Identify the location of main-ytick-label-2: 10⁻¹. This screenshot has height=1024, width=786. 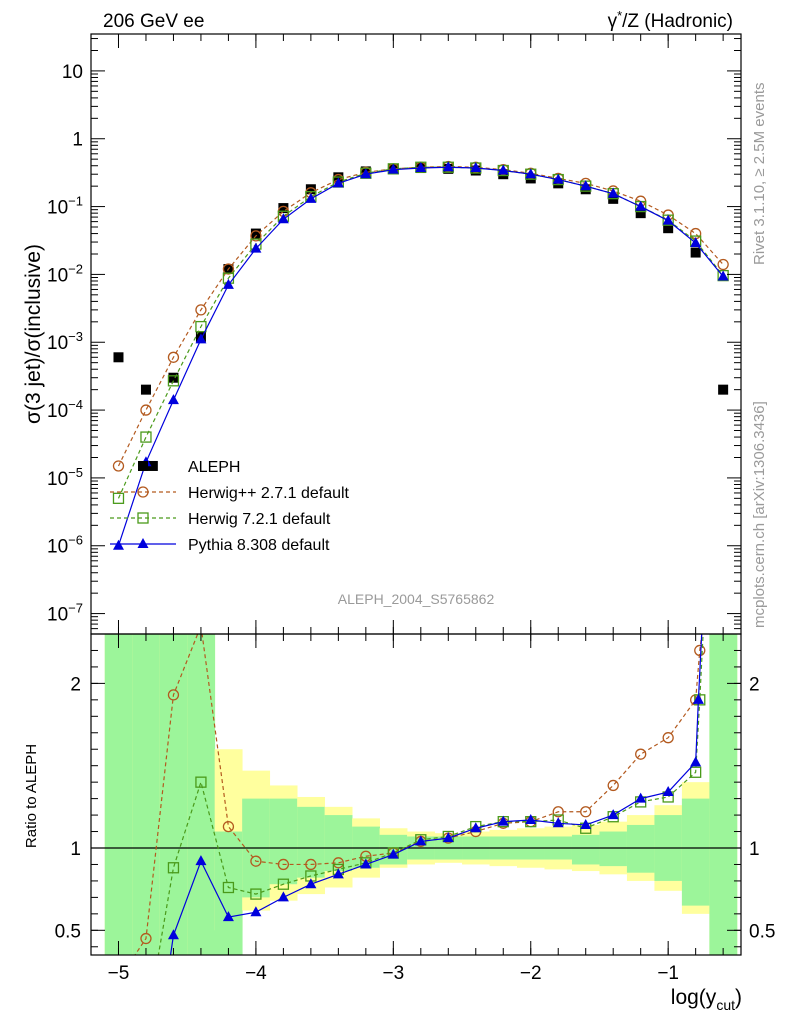
(65, 206).